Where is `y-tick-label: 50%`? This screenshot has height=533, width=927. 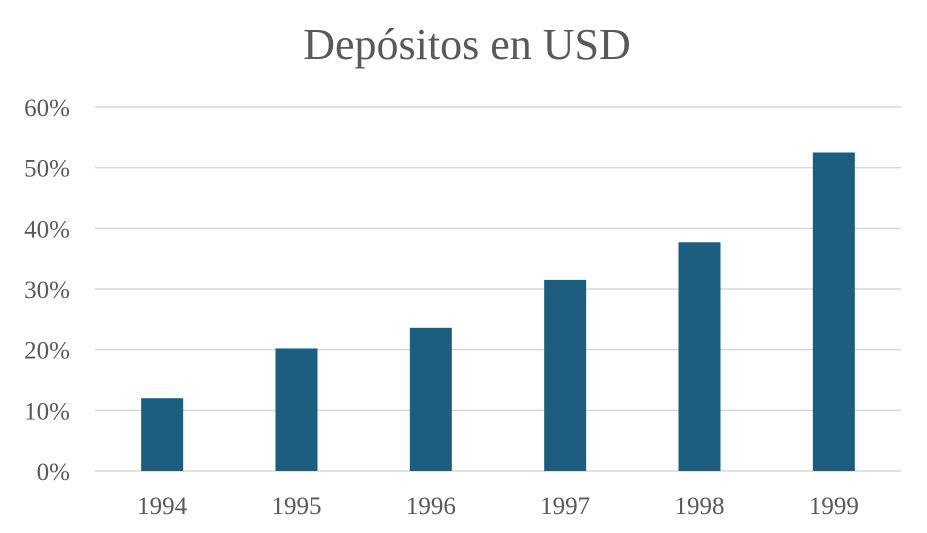
y-tick-label: 50% is located at coordinates (47, 169).